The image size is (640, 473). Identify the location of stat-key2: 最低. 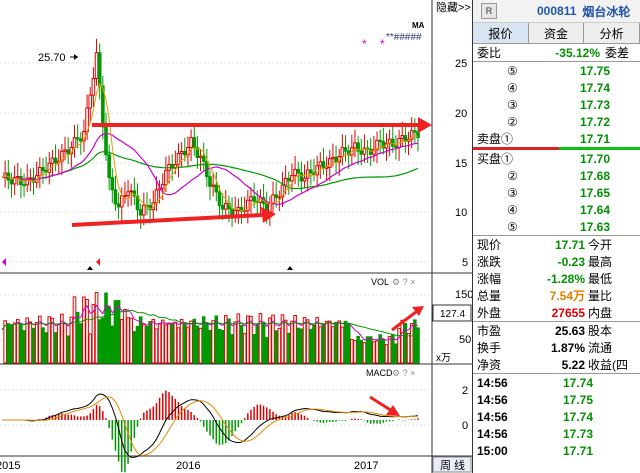
(600, 279).